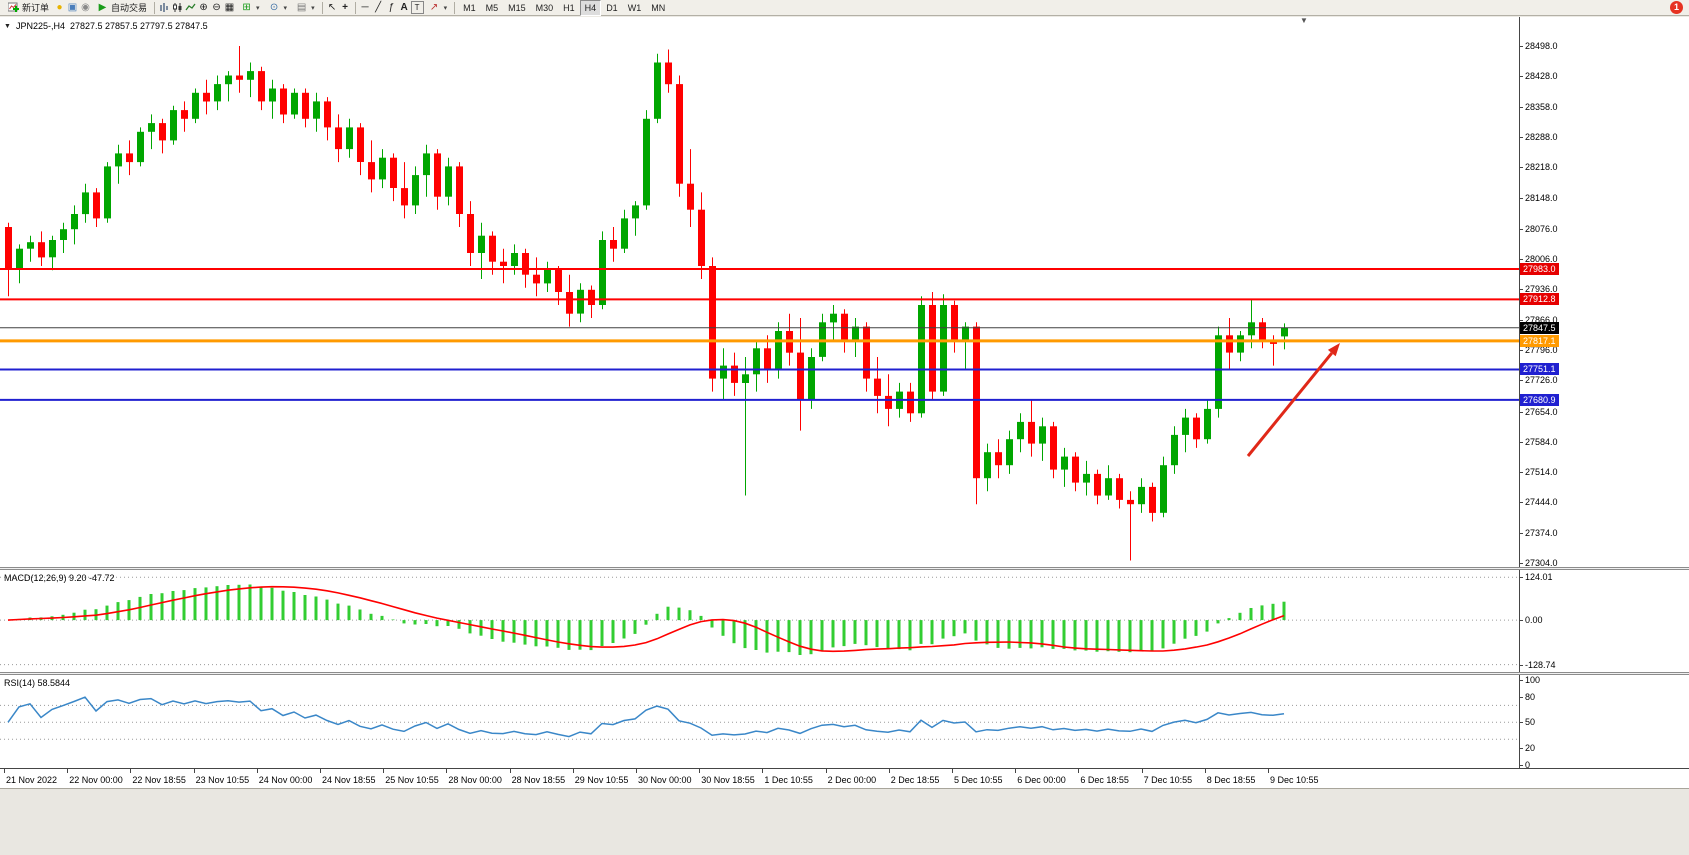 This screenshot has height=855, width=1689. I want to click on toolbar-separator, so click(355, 7).